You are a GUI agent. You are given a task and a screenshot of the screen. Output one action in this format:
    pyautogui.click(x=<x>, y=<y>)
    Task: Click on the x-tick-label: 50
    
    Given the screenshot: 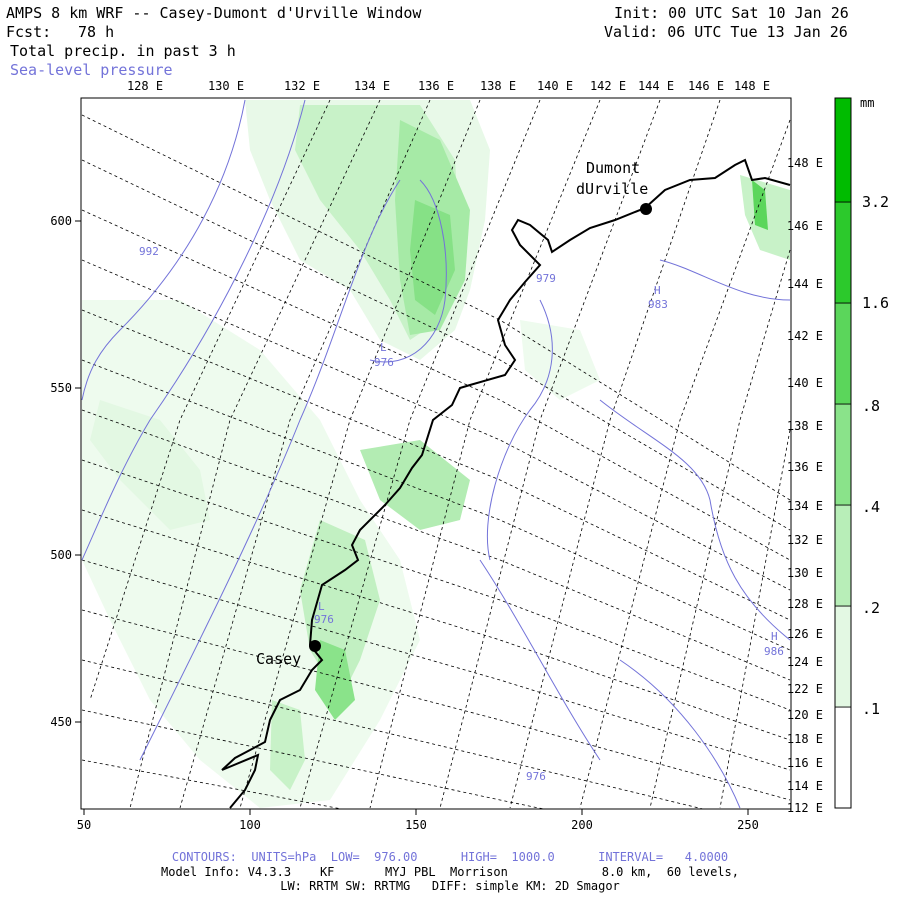 What is the action you would take?
    pyautogui.click(x=84, y=825)
    